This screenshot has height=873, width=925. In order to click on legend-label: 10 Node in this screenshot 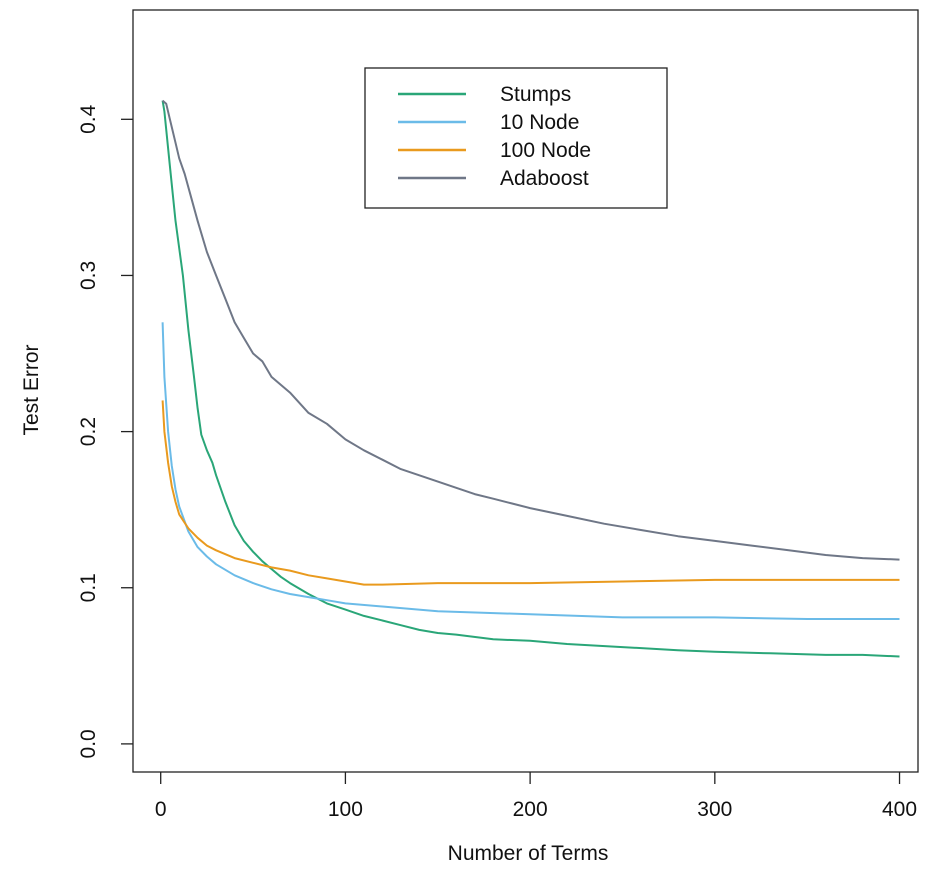, I will do `click(539, 122)`.